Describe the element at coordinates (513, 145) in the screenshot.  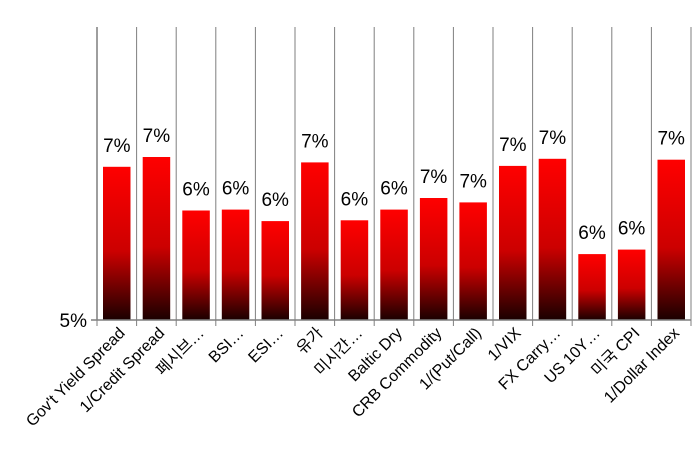
I see `data-label-10: 7%` at that location.